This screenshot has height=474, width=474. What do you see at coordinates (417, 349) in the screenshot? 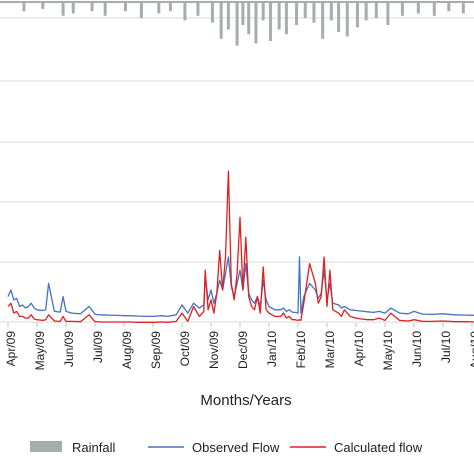
I see `x-tick-label: Jun/10` at bounding box center [417, 349].